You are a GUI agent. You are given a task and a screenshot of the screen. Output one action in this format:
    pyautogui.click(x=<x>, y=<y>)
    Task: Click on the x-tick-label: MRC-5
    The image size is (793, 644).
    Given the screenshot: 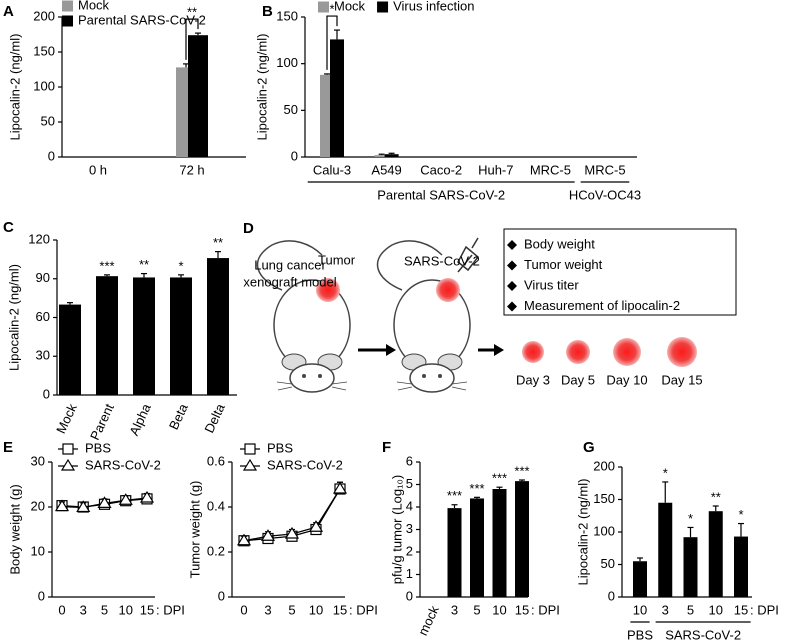 What is the action you would take?
    pyautogui.click(x=550, y=169)
    